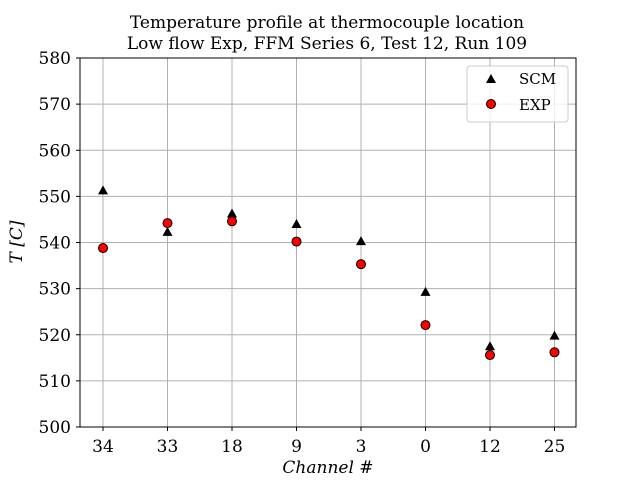 The image size is (640, 480). Describe the element at coordinates (327, 468) in the screenshot. I see `x-axis-label: Channel #` at that location.